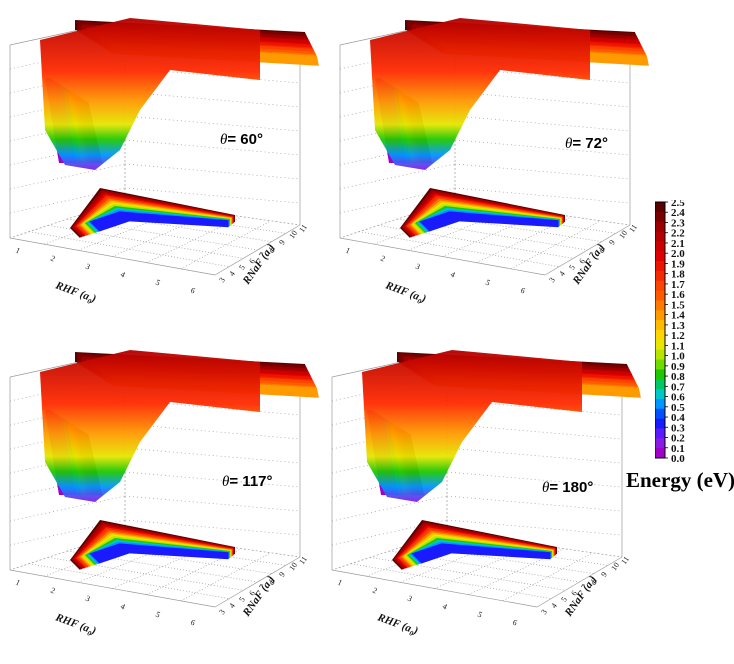 The width and height of the screenshot is (734, 664). Describe the element at coordinates (586, 143) in the screenshot. I see `theta-label-72: θ= 72°` at that location.